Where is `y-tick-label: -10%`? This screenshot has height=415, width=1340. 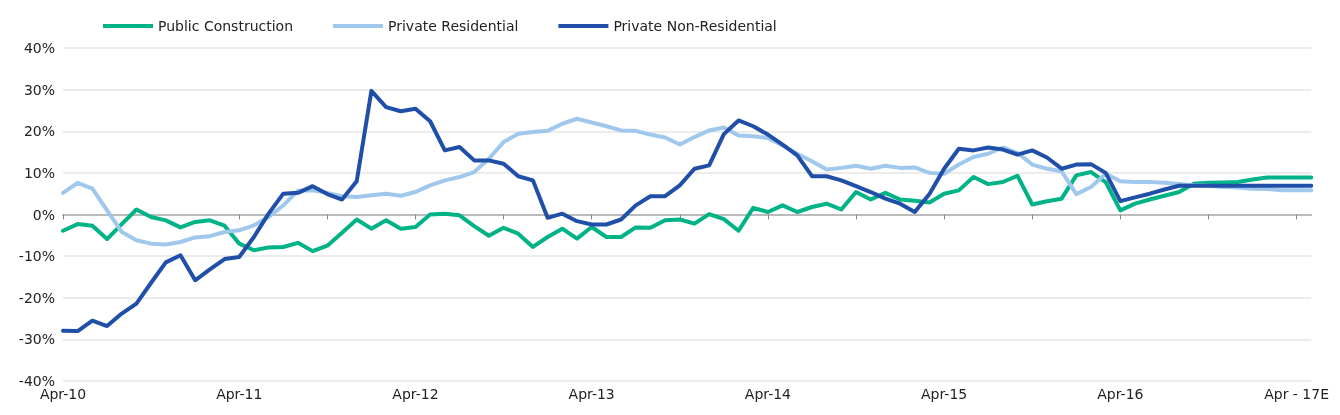 y-tick-label: -10% is located at coordinates (36, 256).